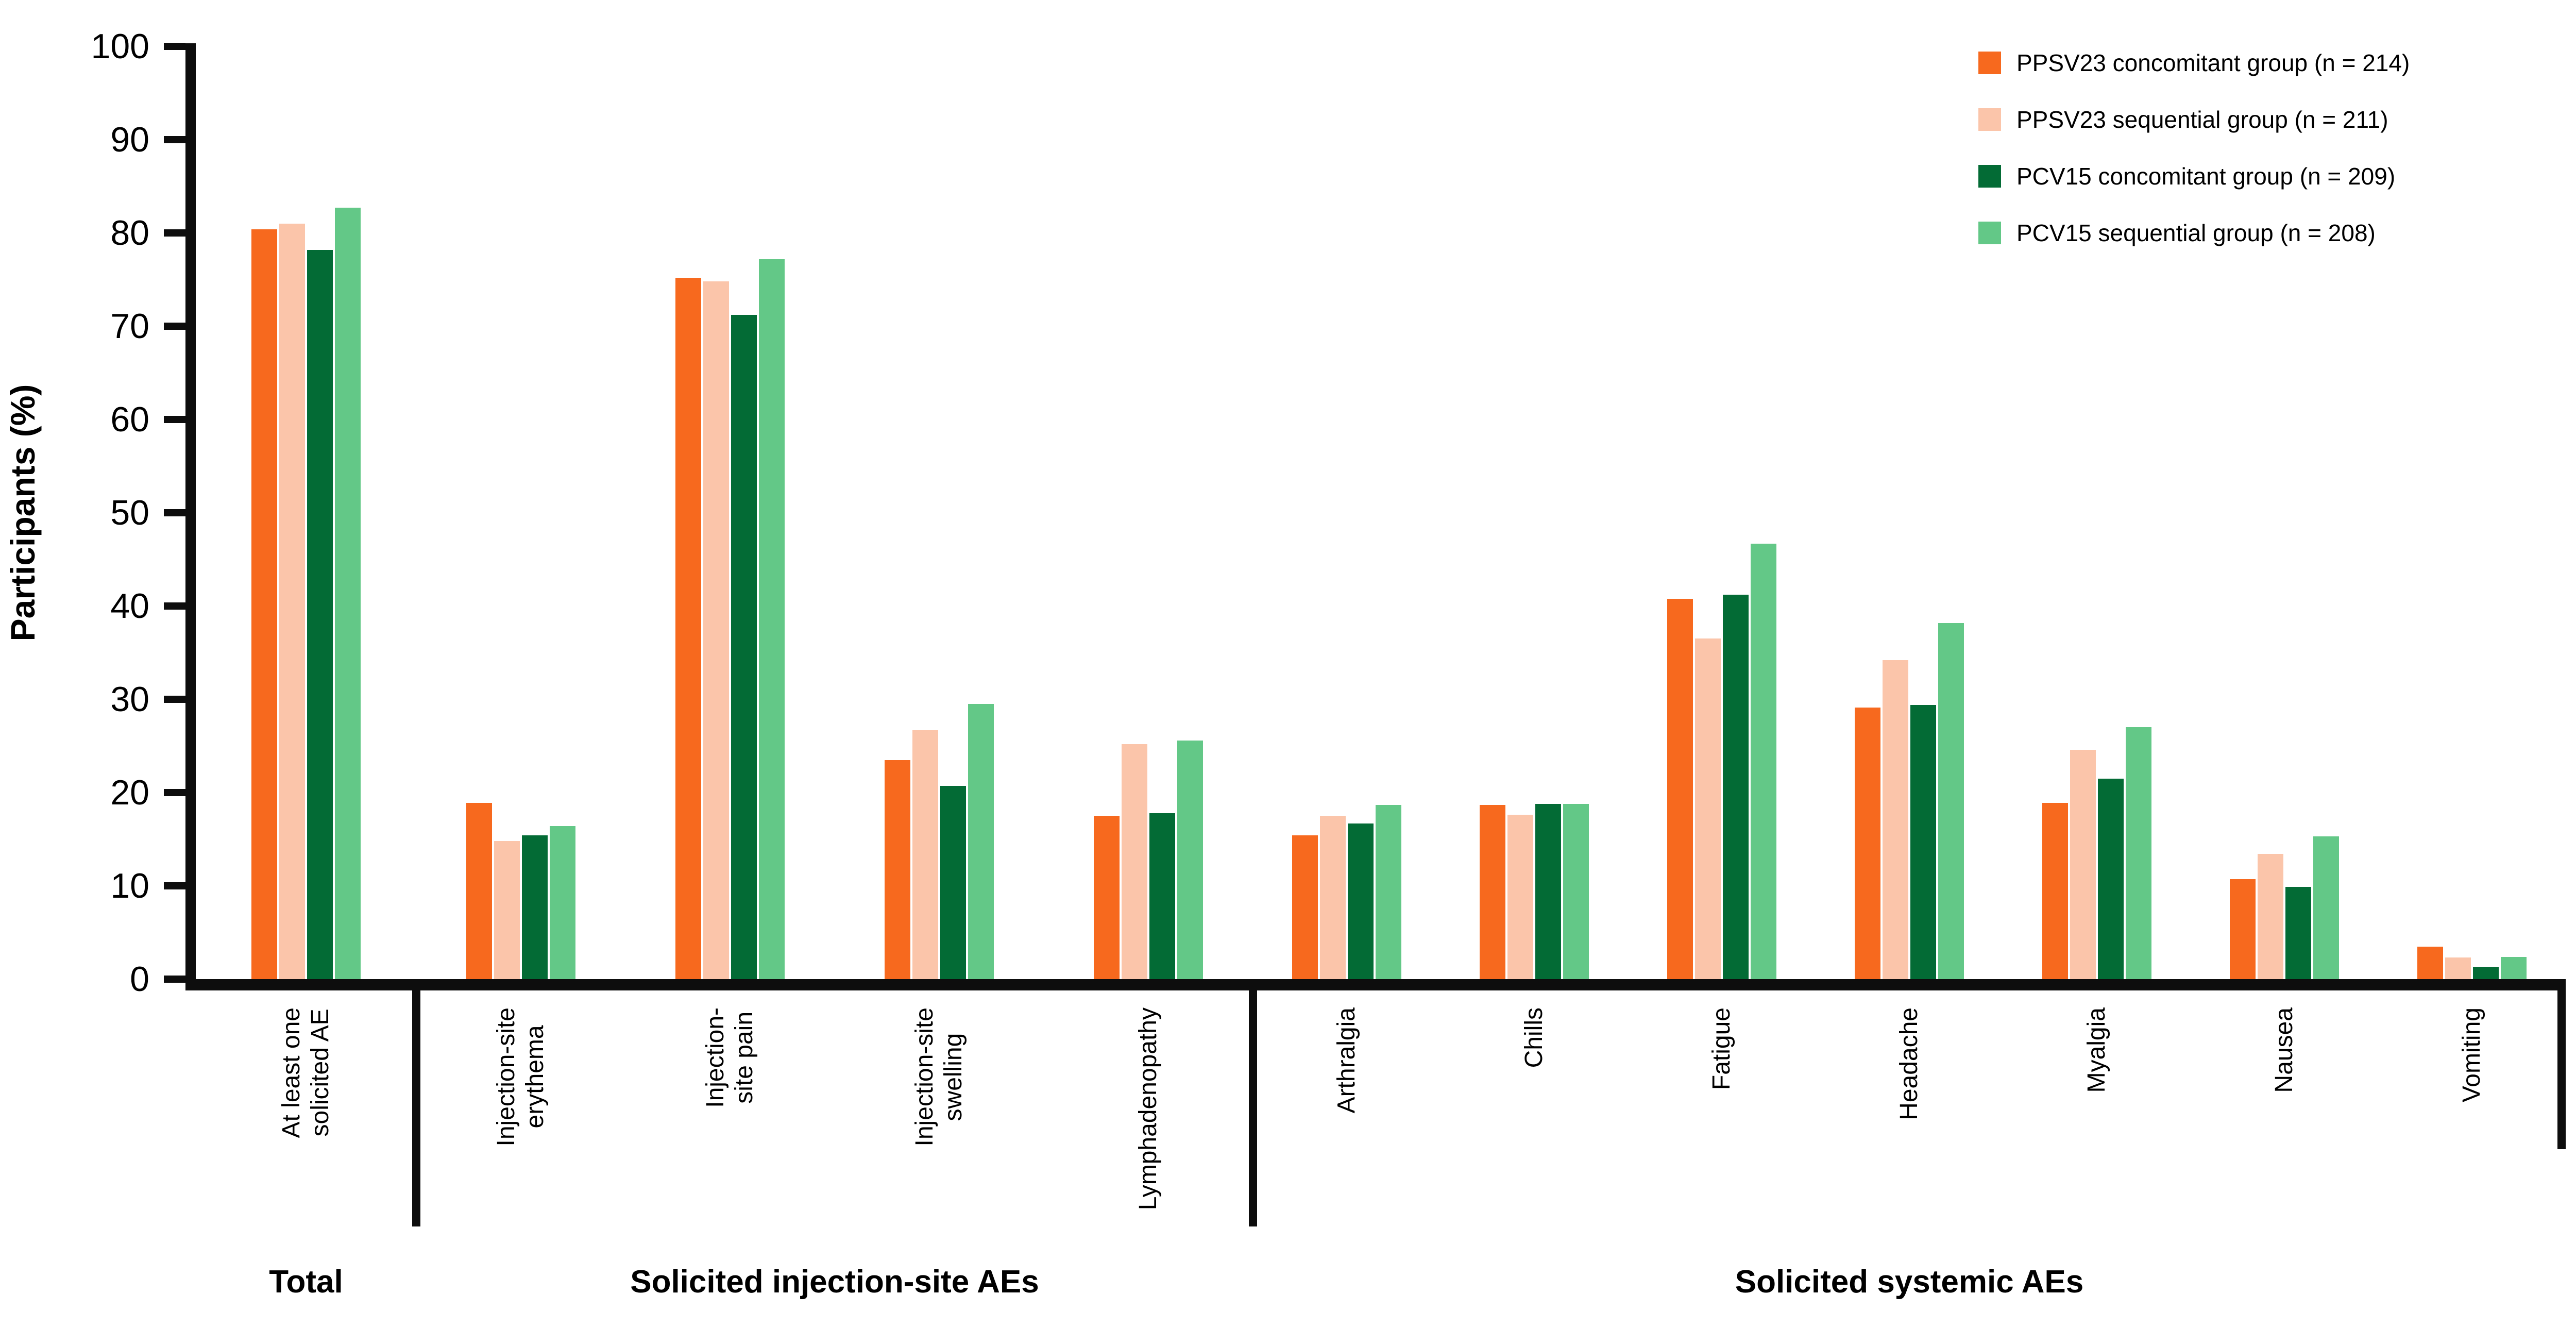  I want to click on category-label: Arthralgia, so click(1346, 1060).